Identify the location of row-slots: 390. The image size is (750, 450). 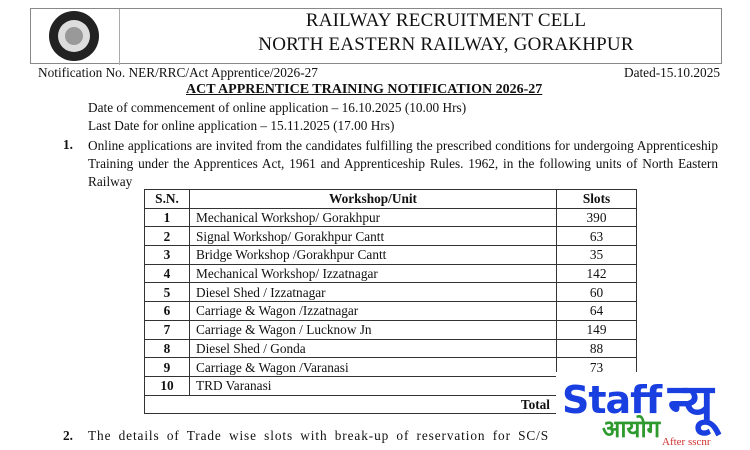
(596, 217).